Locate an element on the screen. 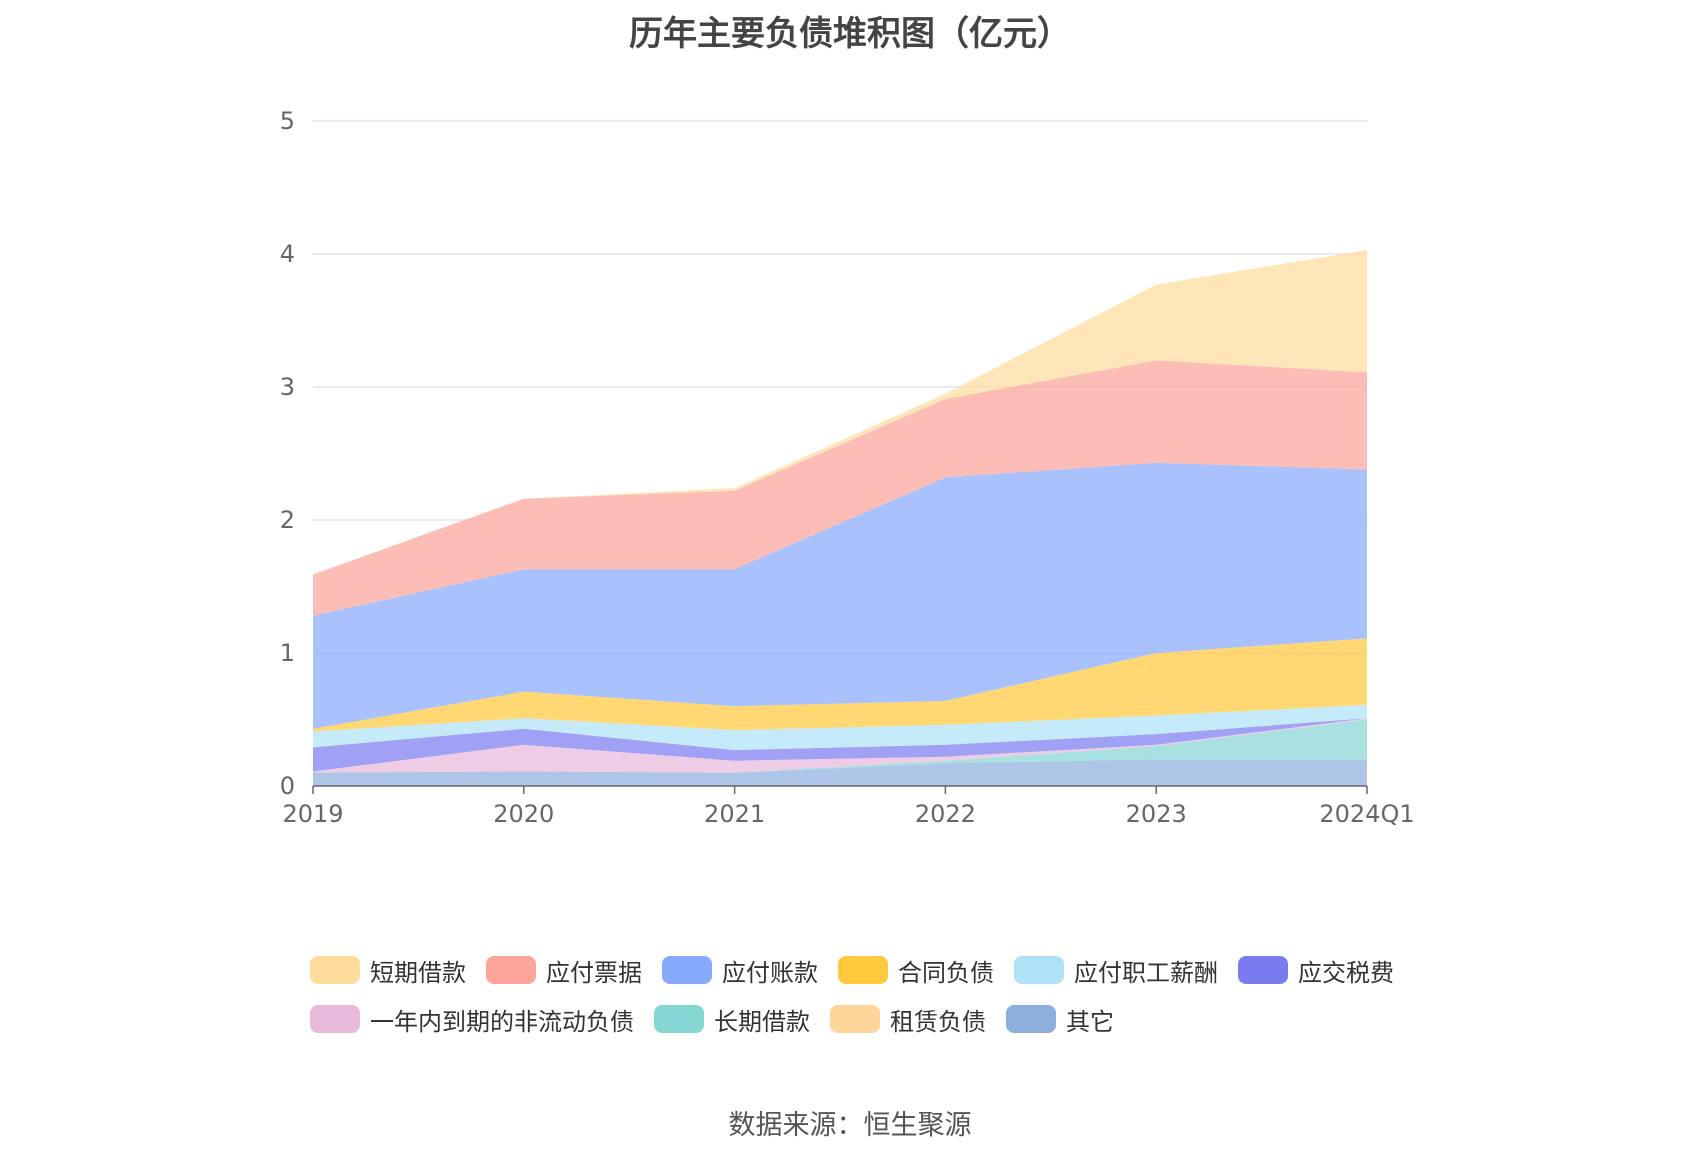 The height and width of the screenshot is (1150, 1700). legend-row-2: 一年内到期的非流动负债 长期借款 租赁负债 其它 is located at coordinates (885, 1019).